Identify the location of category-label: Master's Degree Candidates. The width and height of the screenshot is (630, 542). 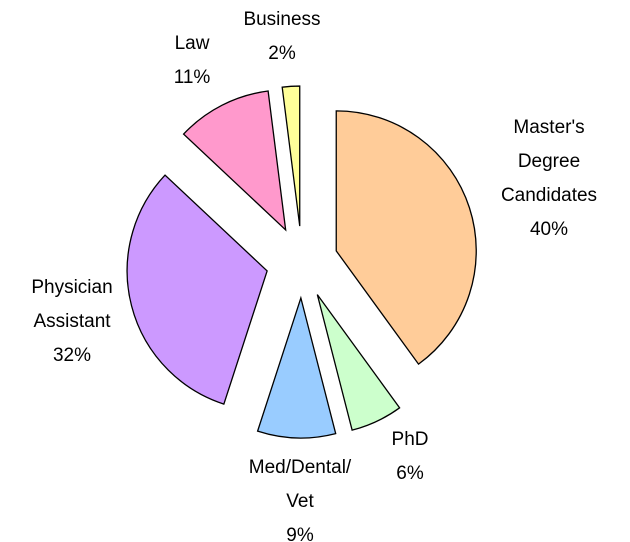
(549, 161).